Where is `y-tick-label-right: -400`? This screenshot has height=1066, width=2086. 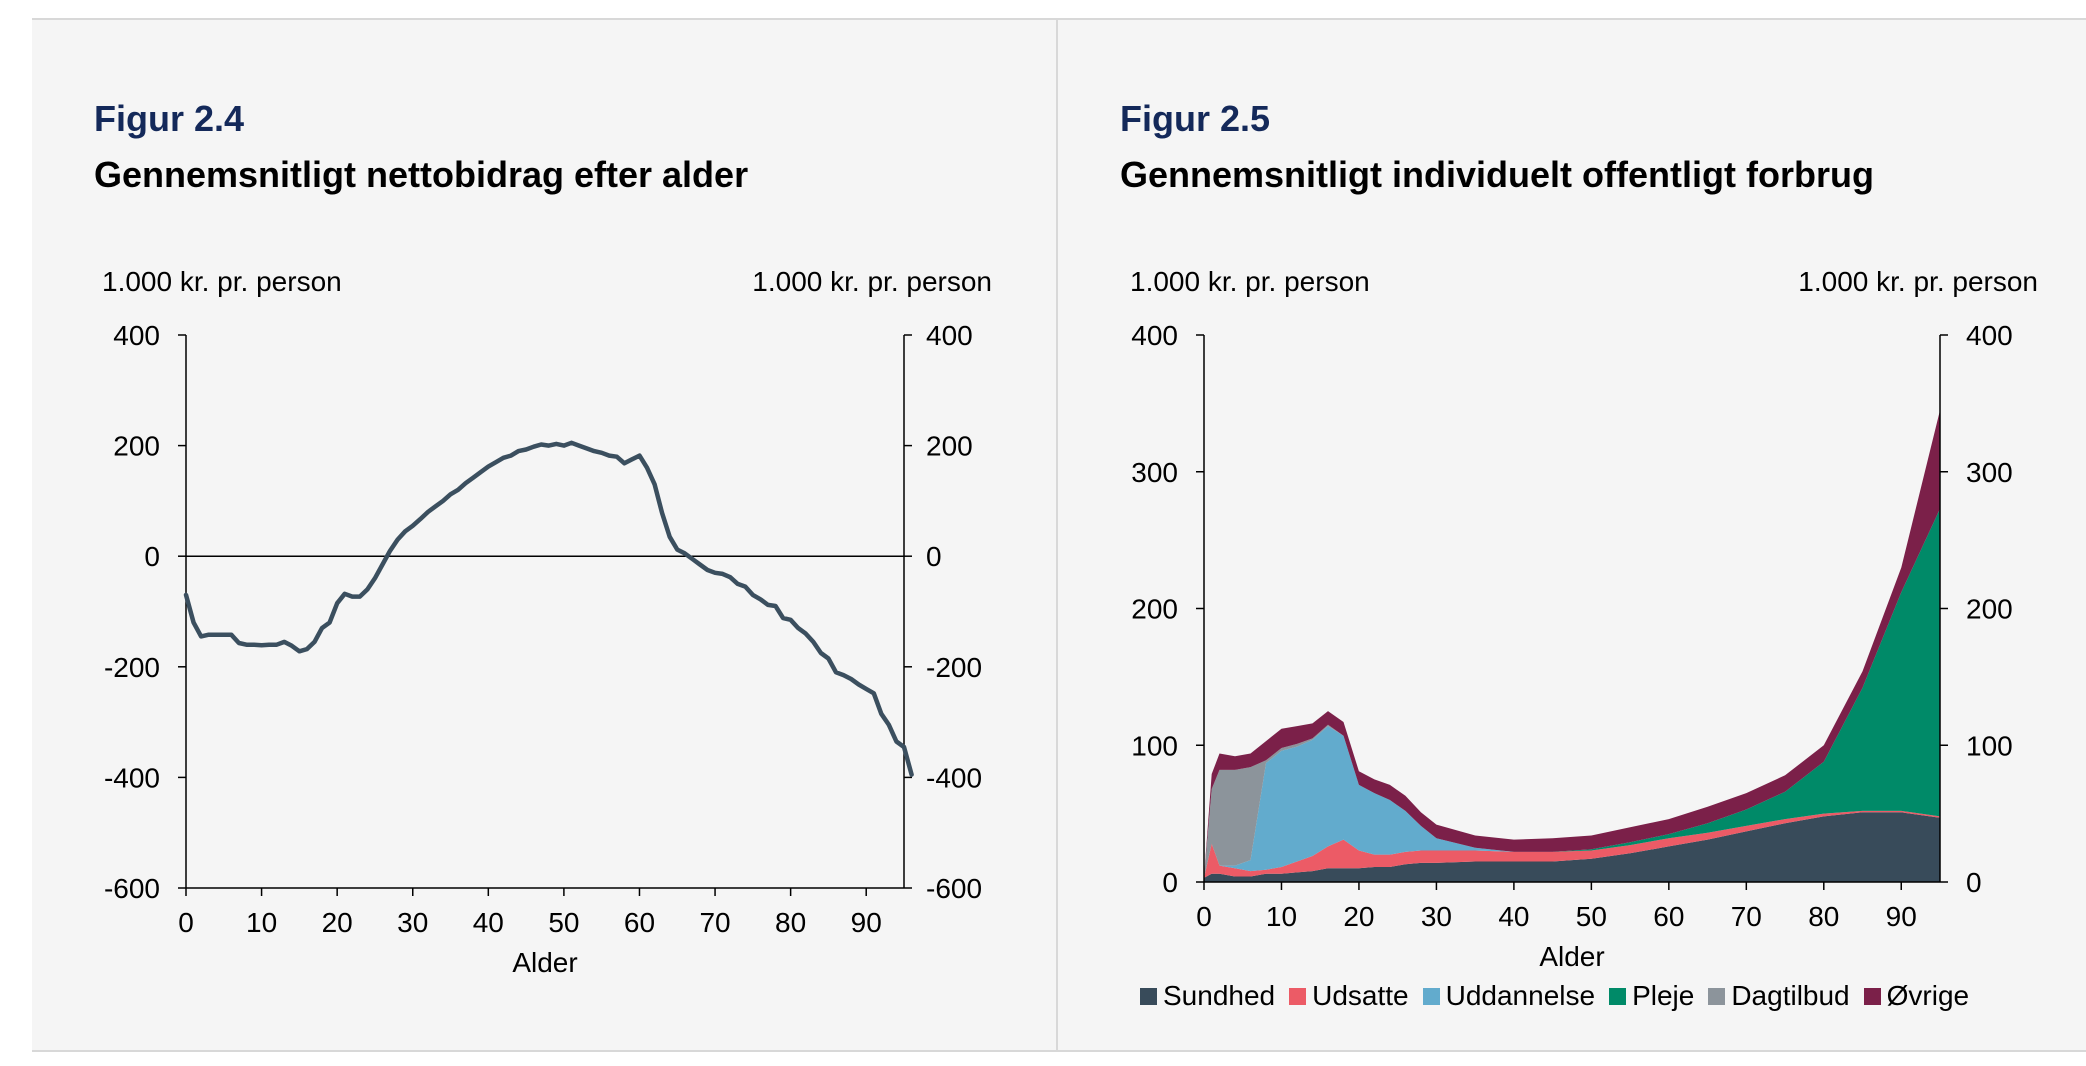
y-tick-label-right: -400 is located at coordinates (954, 777).